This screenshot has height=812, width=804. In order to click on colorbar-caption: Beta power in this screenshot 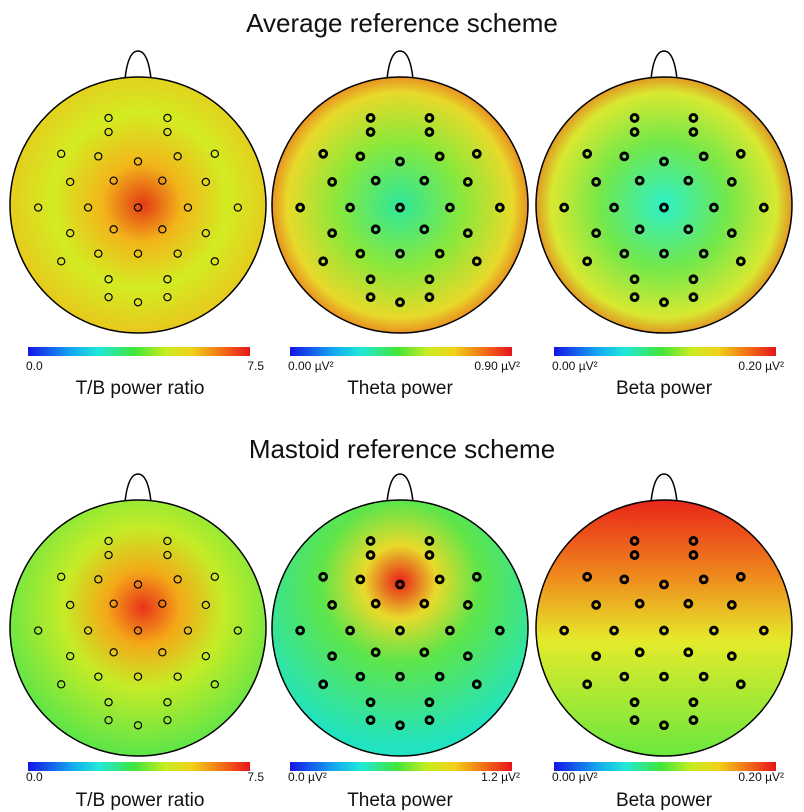, I will do `click(664, 800)`.